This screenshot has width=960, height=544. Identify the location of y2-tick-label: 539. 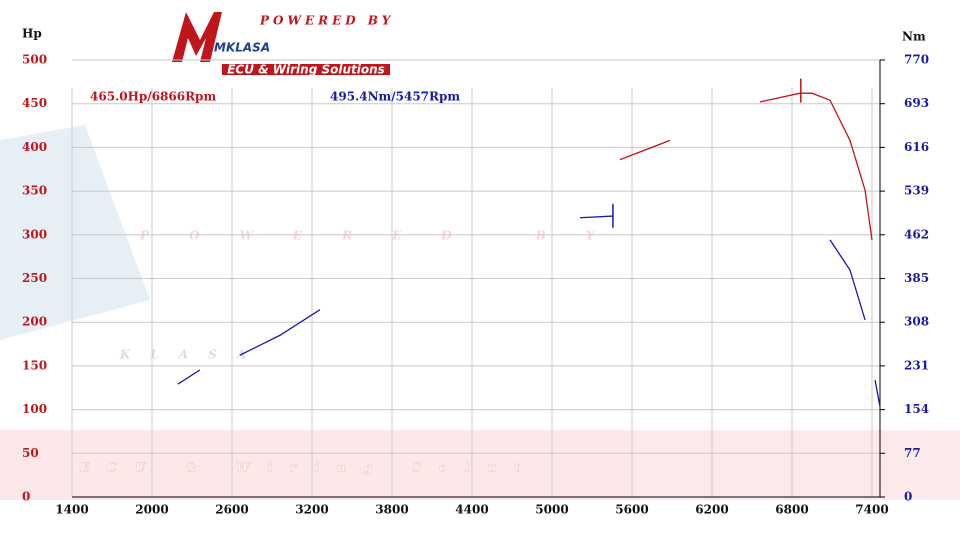
(916, 191).